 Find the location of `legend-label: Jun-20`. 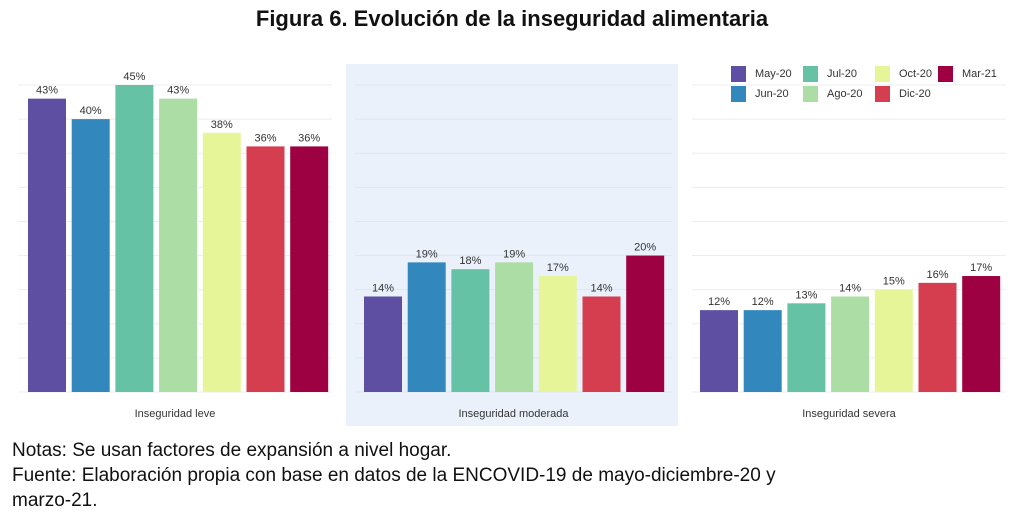

legend-label: Jun-20 is located at coordinates (772, 94).